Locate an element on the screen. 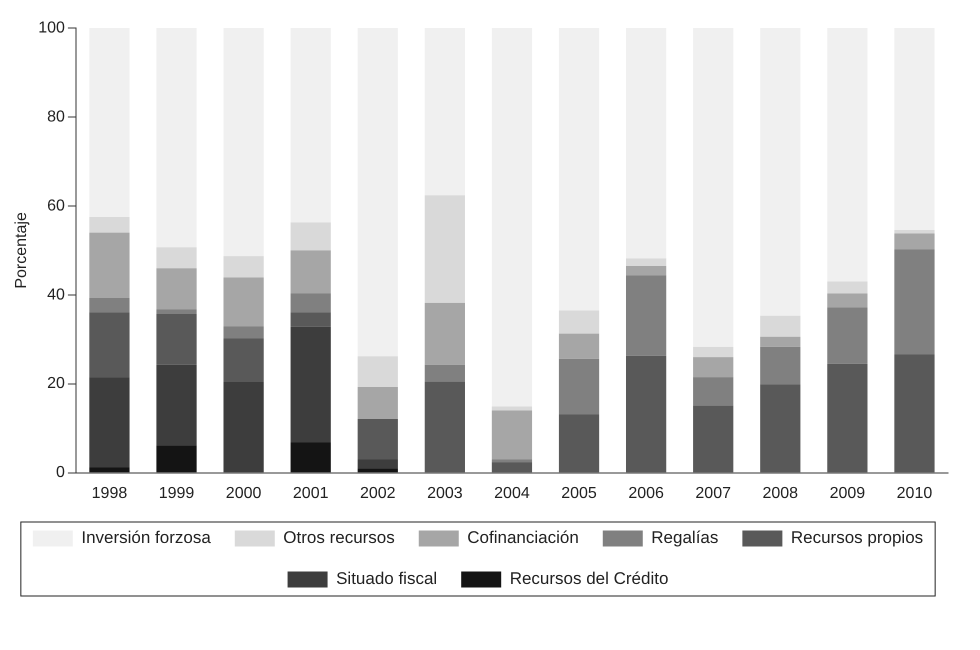  legend-label: Regalías is located at coordinates (684, 538).